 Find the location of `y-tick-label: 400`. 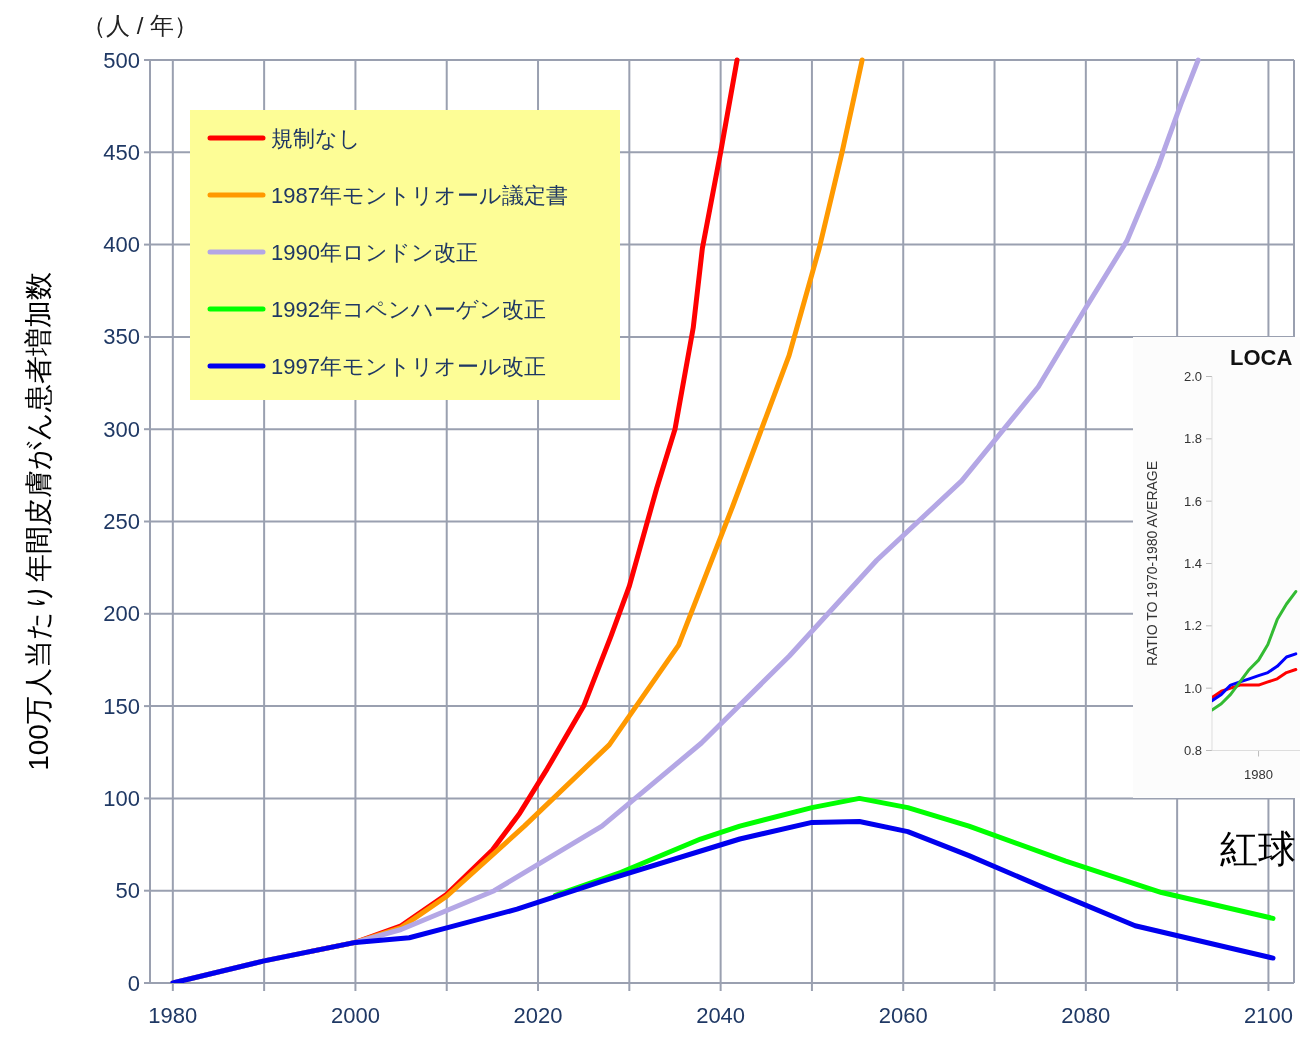

y-tick-label: 400 is located at coordinates (121, 245).